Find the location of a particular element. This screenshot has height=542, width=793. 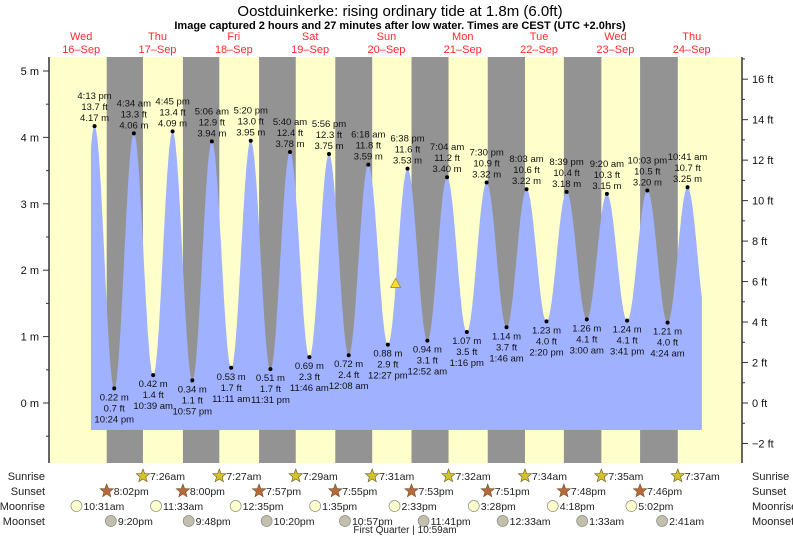

sunset-time: 7:46pm is located at coordinates (664, 492).